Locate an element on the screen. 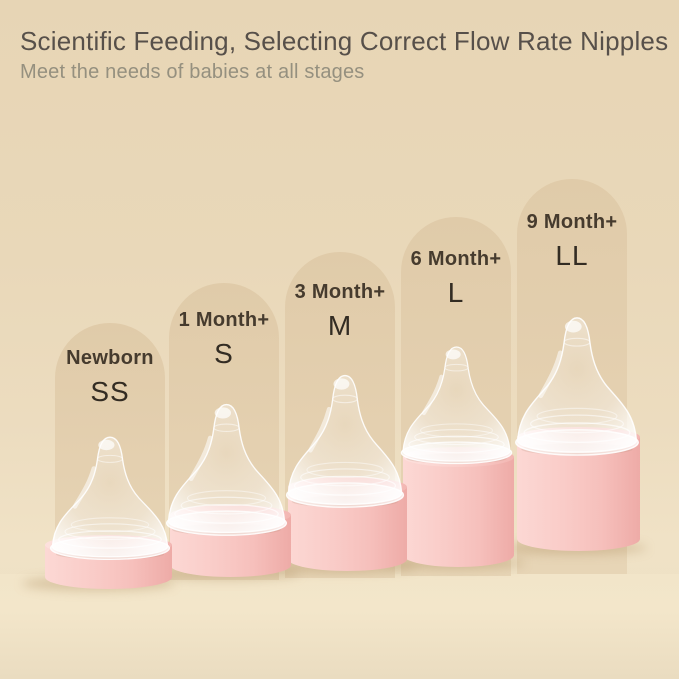 The width and height of the screenshot is (679, 679). stage-size-label: M is located at coordinates (340, 325).